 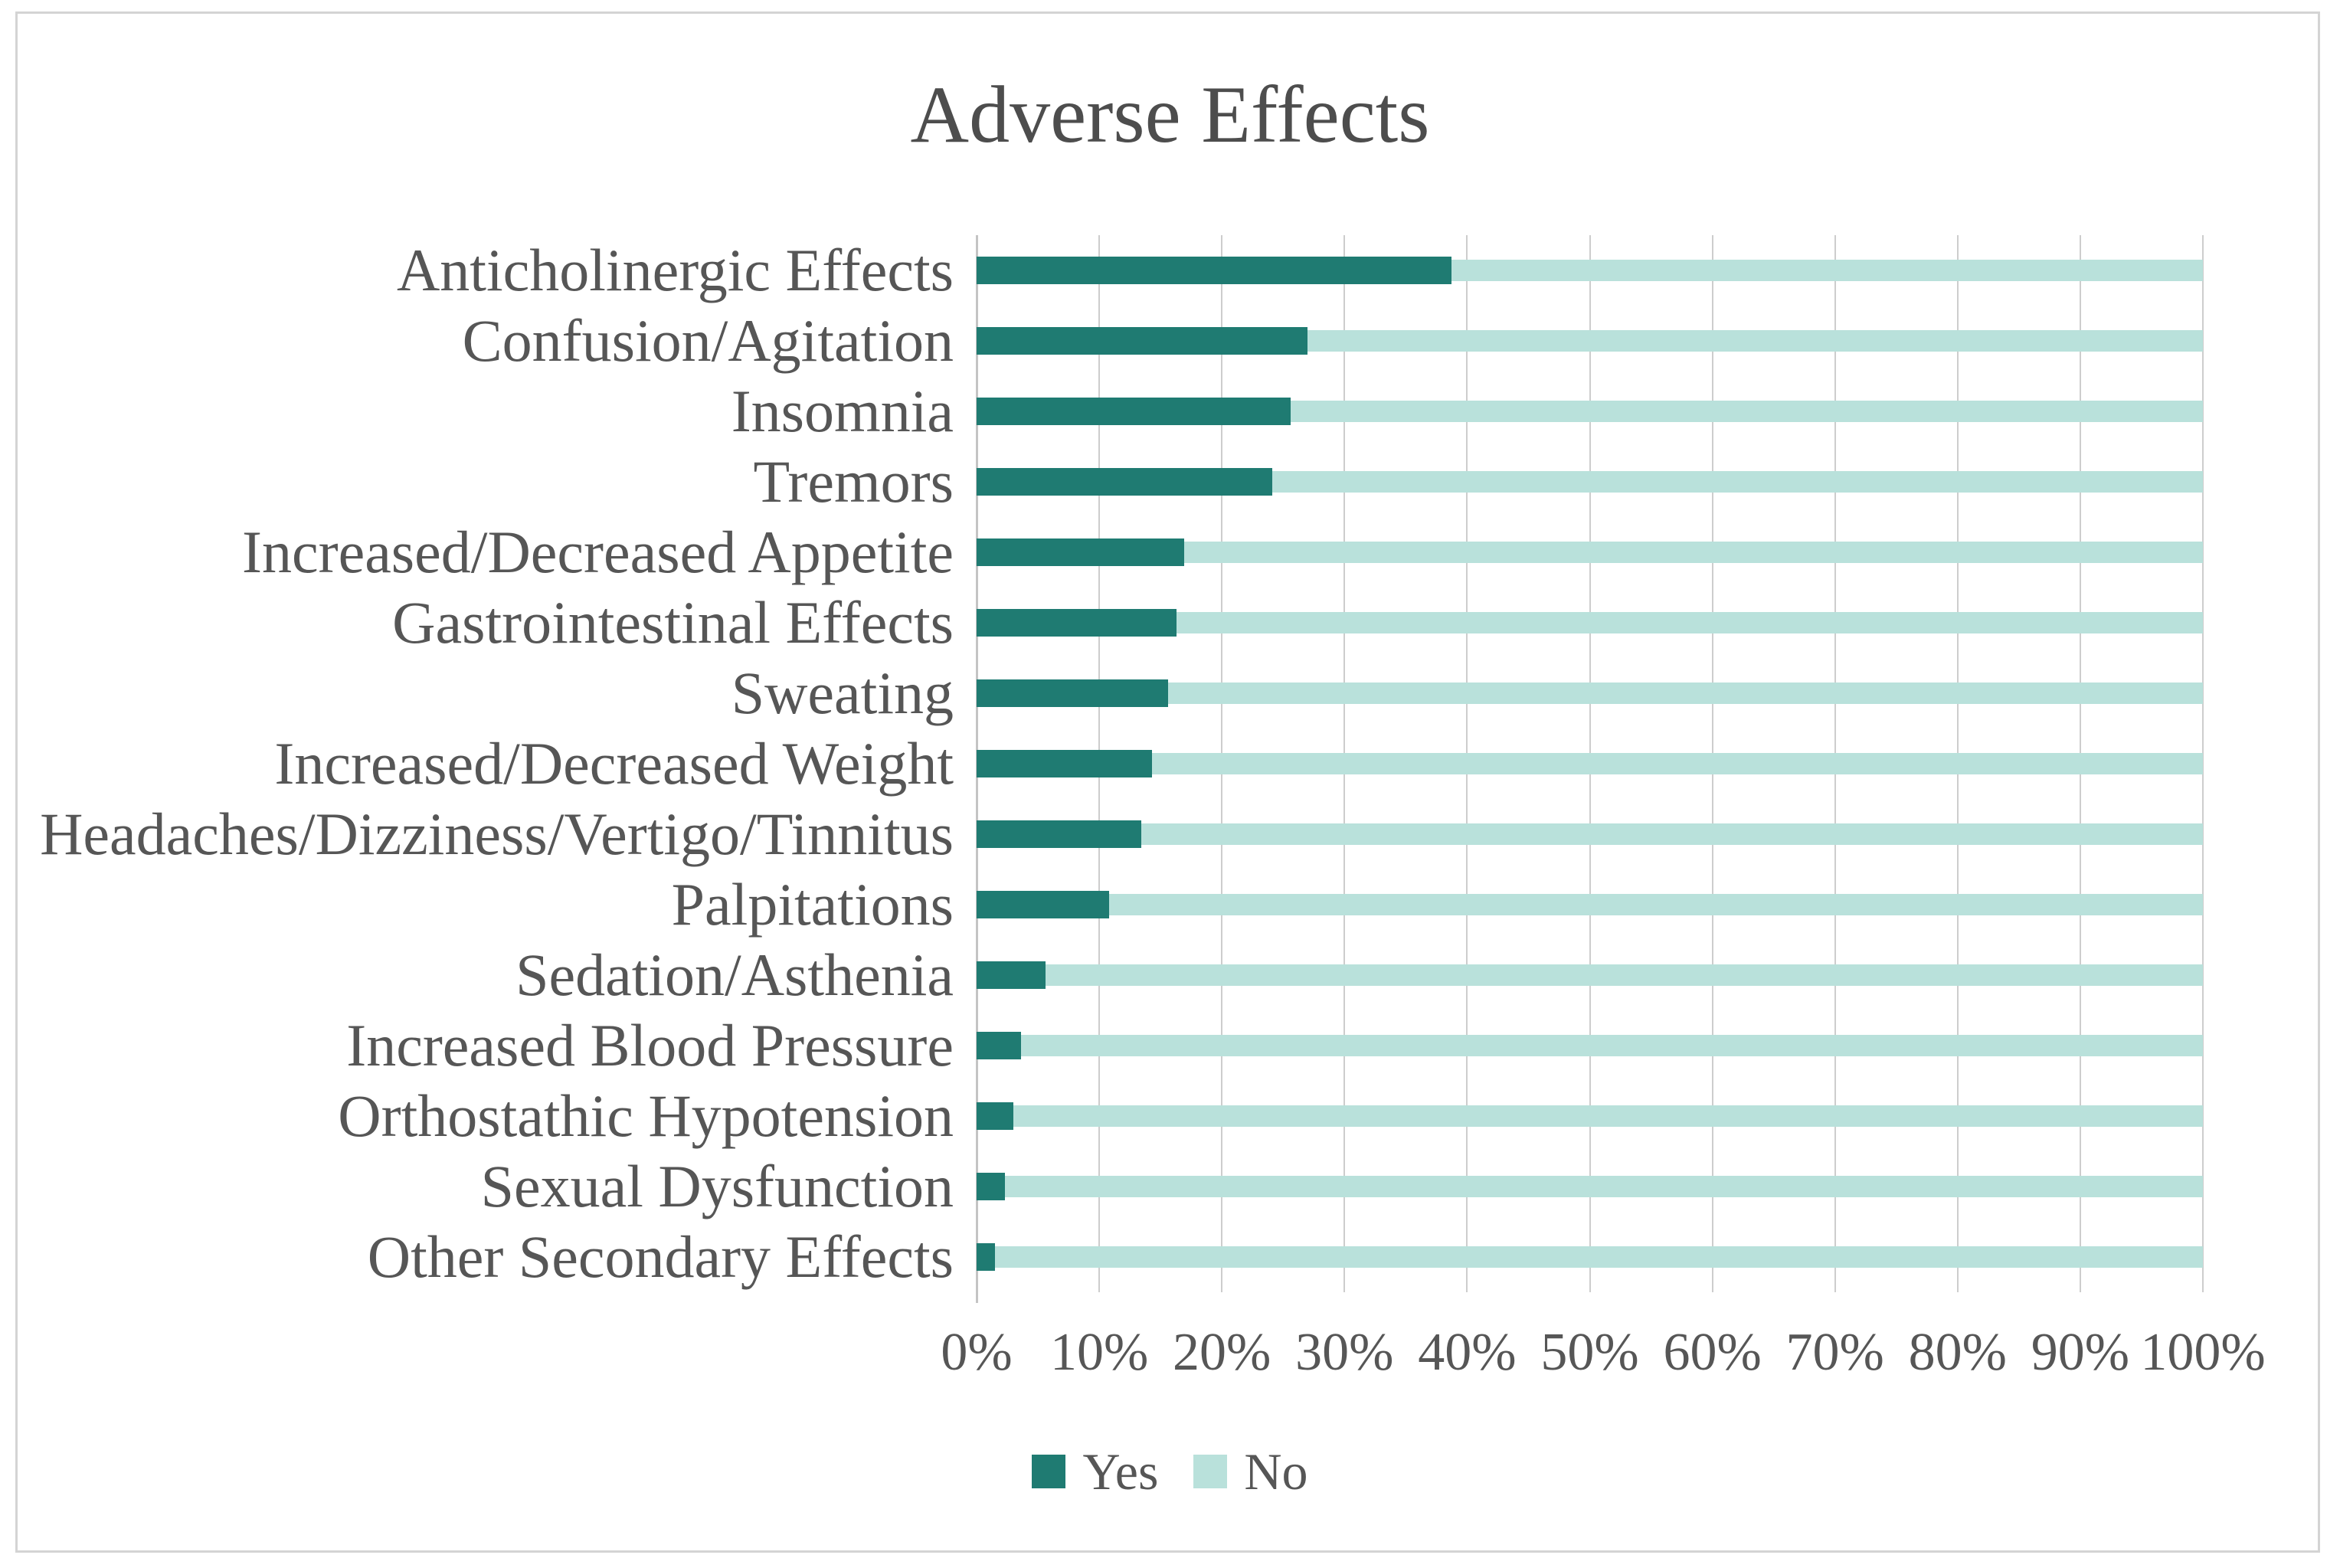 I want to click on category-label: Anticholinergic Effects, so click(x=675, y=270).